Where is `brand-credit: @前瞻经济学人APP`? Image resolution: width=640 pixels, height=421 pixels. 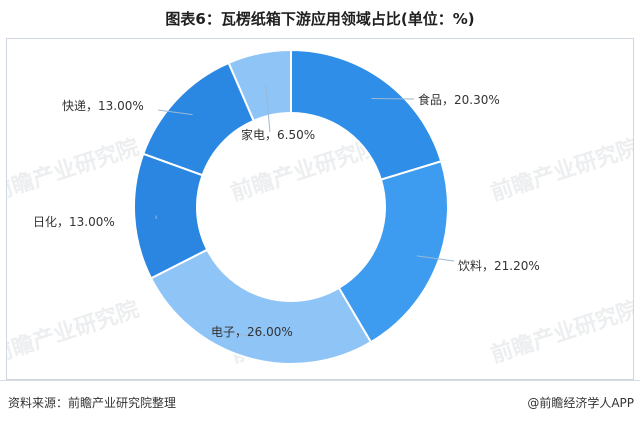
brand-credit: @前瞻经济学人APP is located at coordinates (580, 403).